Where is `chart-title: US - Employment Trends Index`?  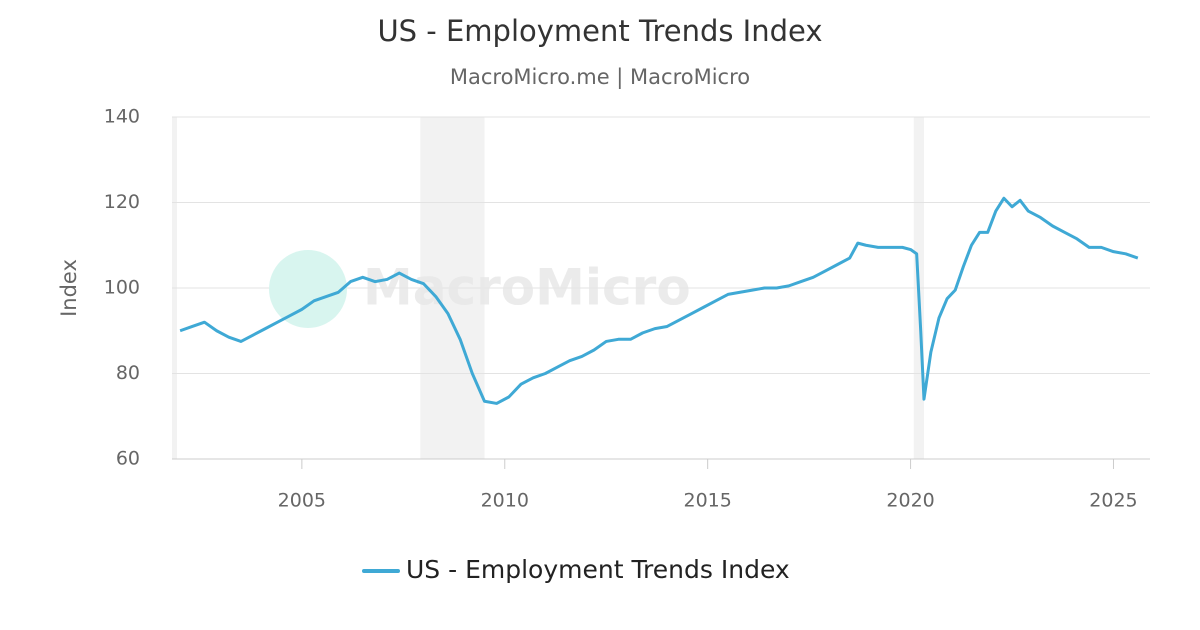 chart-title: US - Employment Trends Index is located at coordinates (599, 31).